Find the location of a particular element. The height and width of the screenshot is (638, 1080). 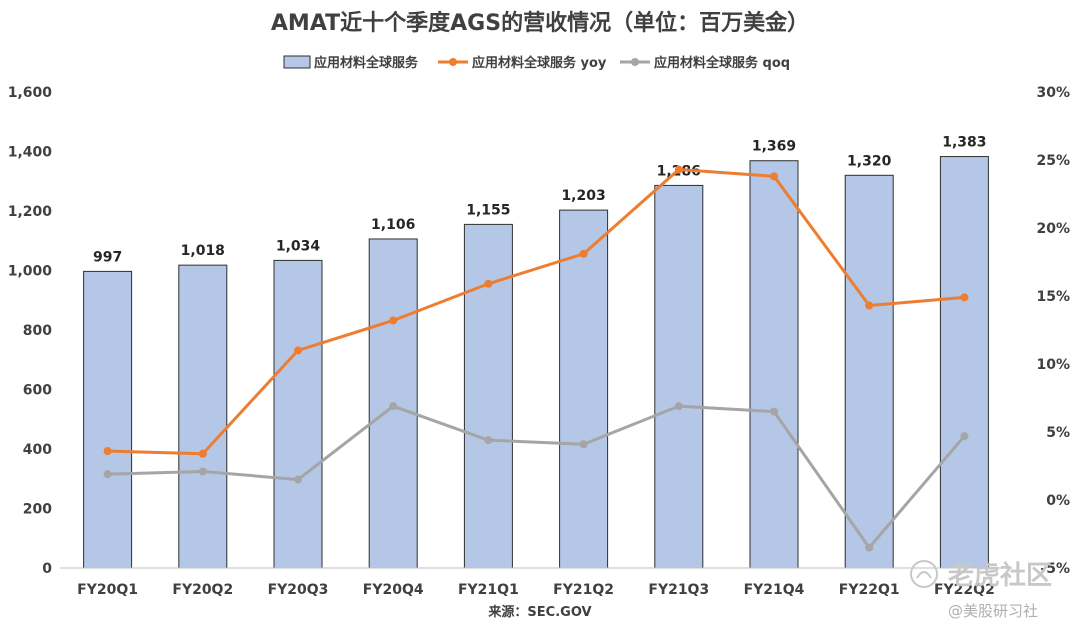

bar-data-label: 1,106 is located at coordinates (393, 225).